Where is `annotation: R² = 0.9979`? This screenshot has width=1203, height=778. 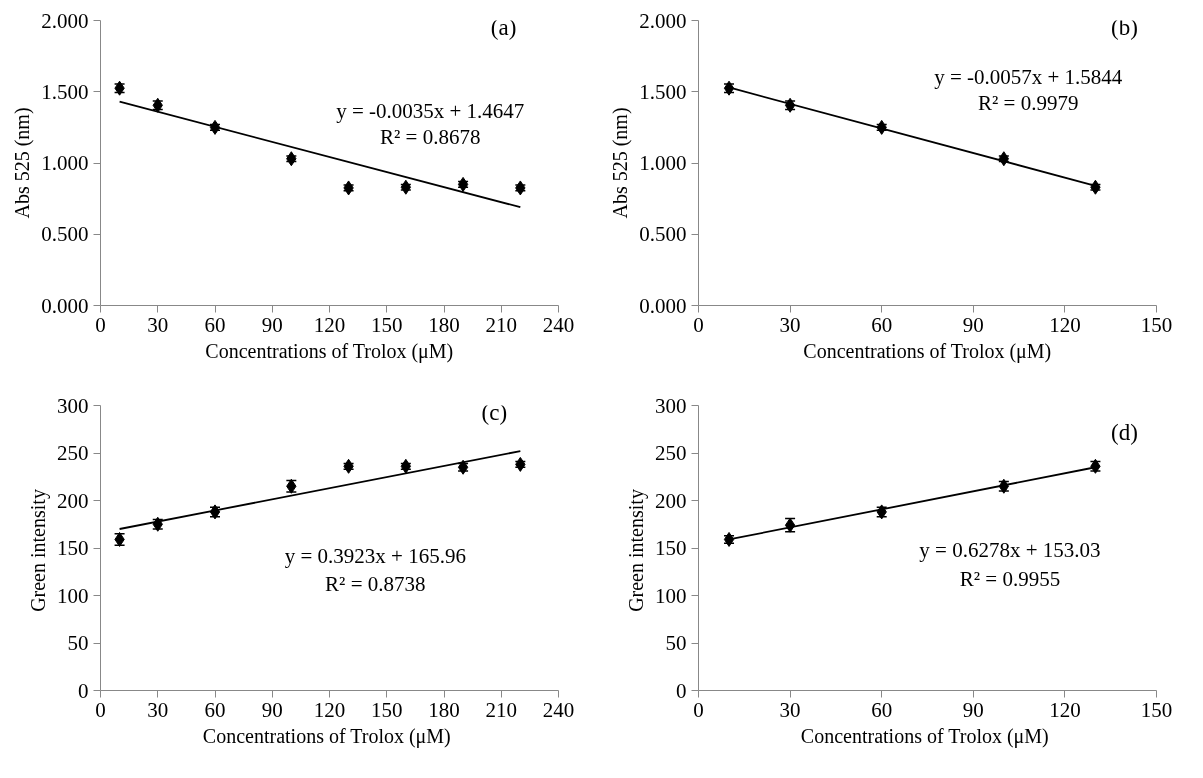
annotation: R² = 0.9979 is located at coordinates (1028, 102).